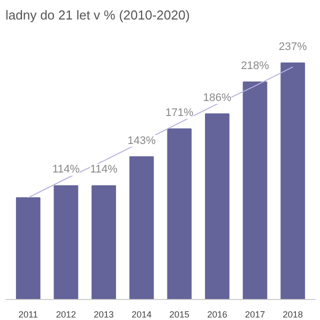 This screenshot has height=320, width=320. What do you see at coordinates (98, 15) in the screenshot?
I see `chart-title: ladny do 21 let v % (2010-2020)` at bounding box center [98, 15].